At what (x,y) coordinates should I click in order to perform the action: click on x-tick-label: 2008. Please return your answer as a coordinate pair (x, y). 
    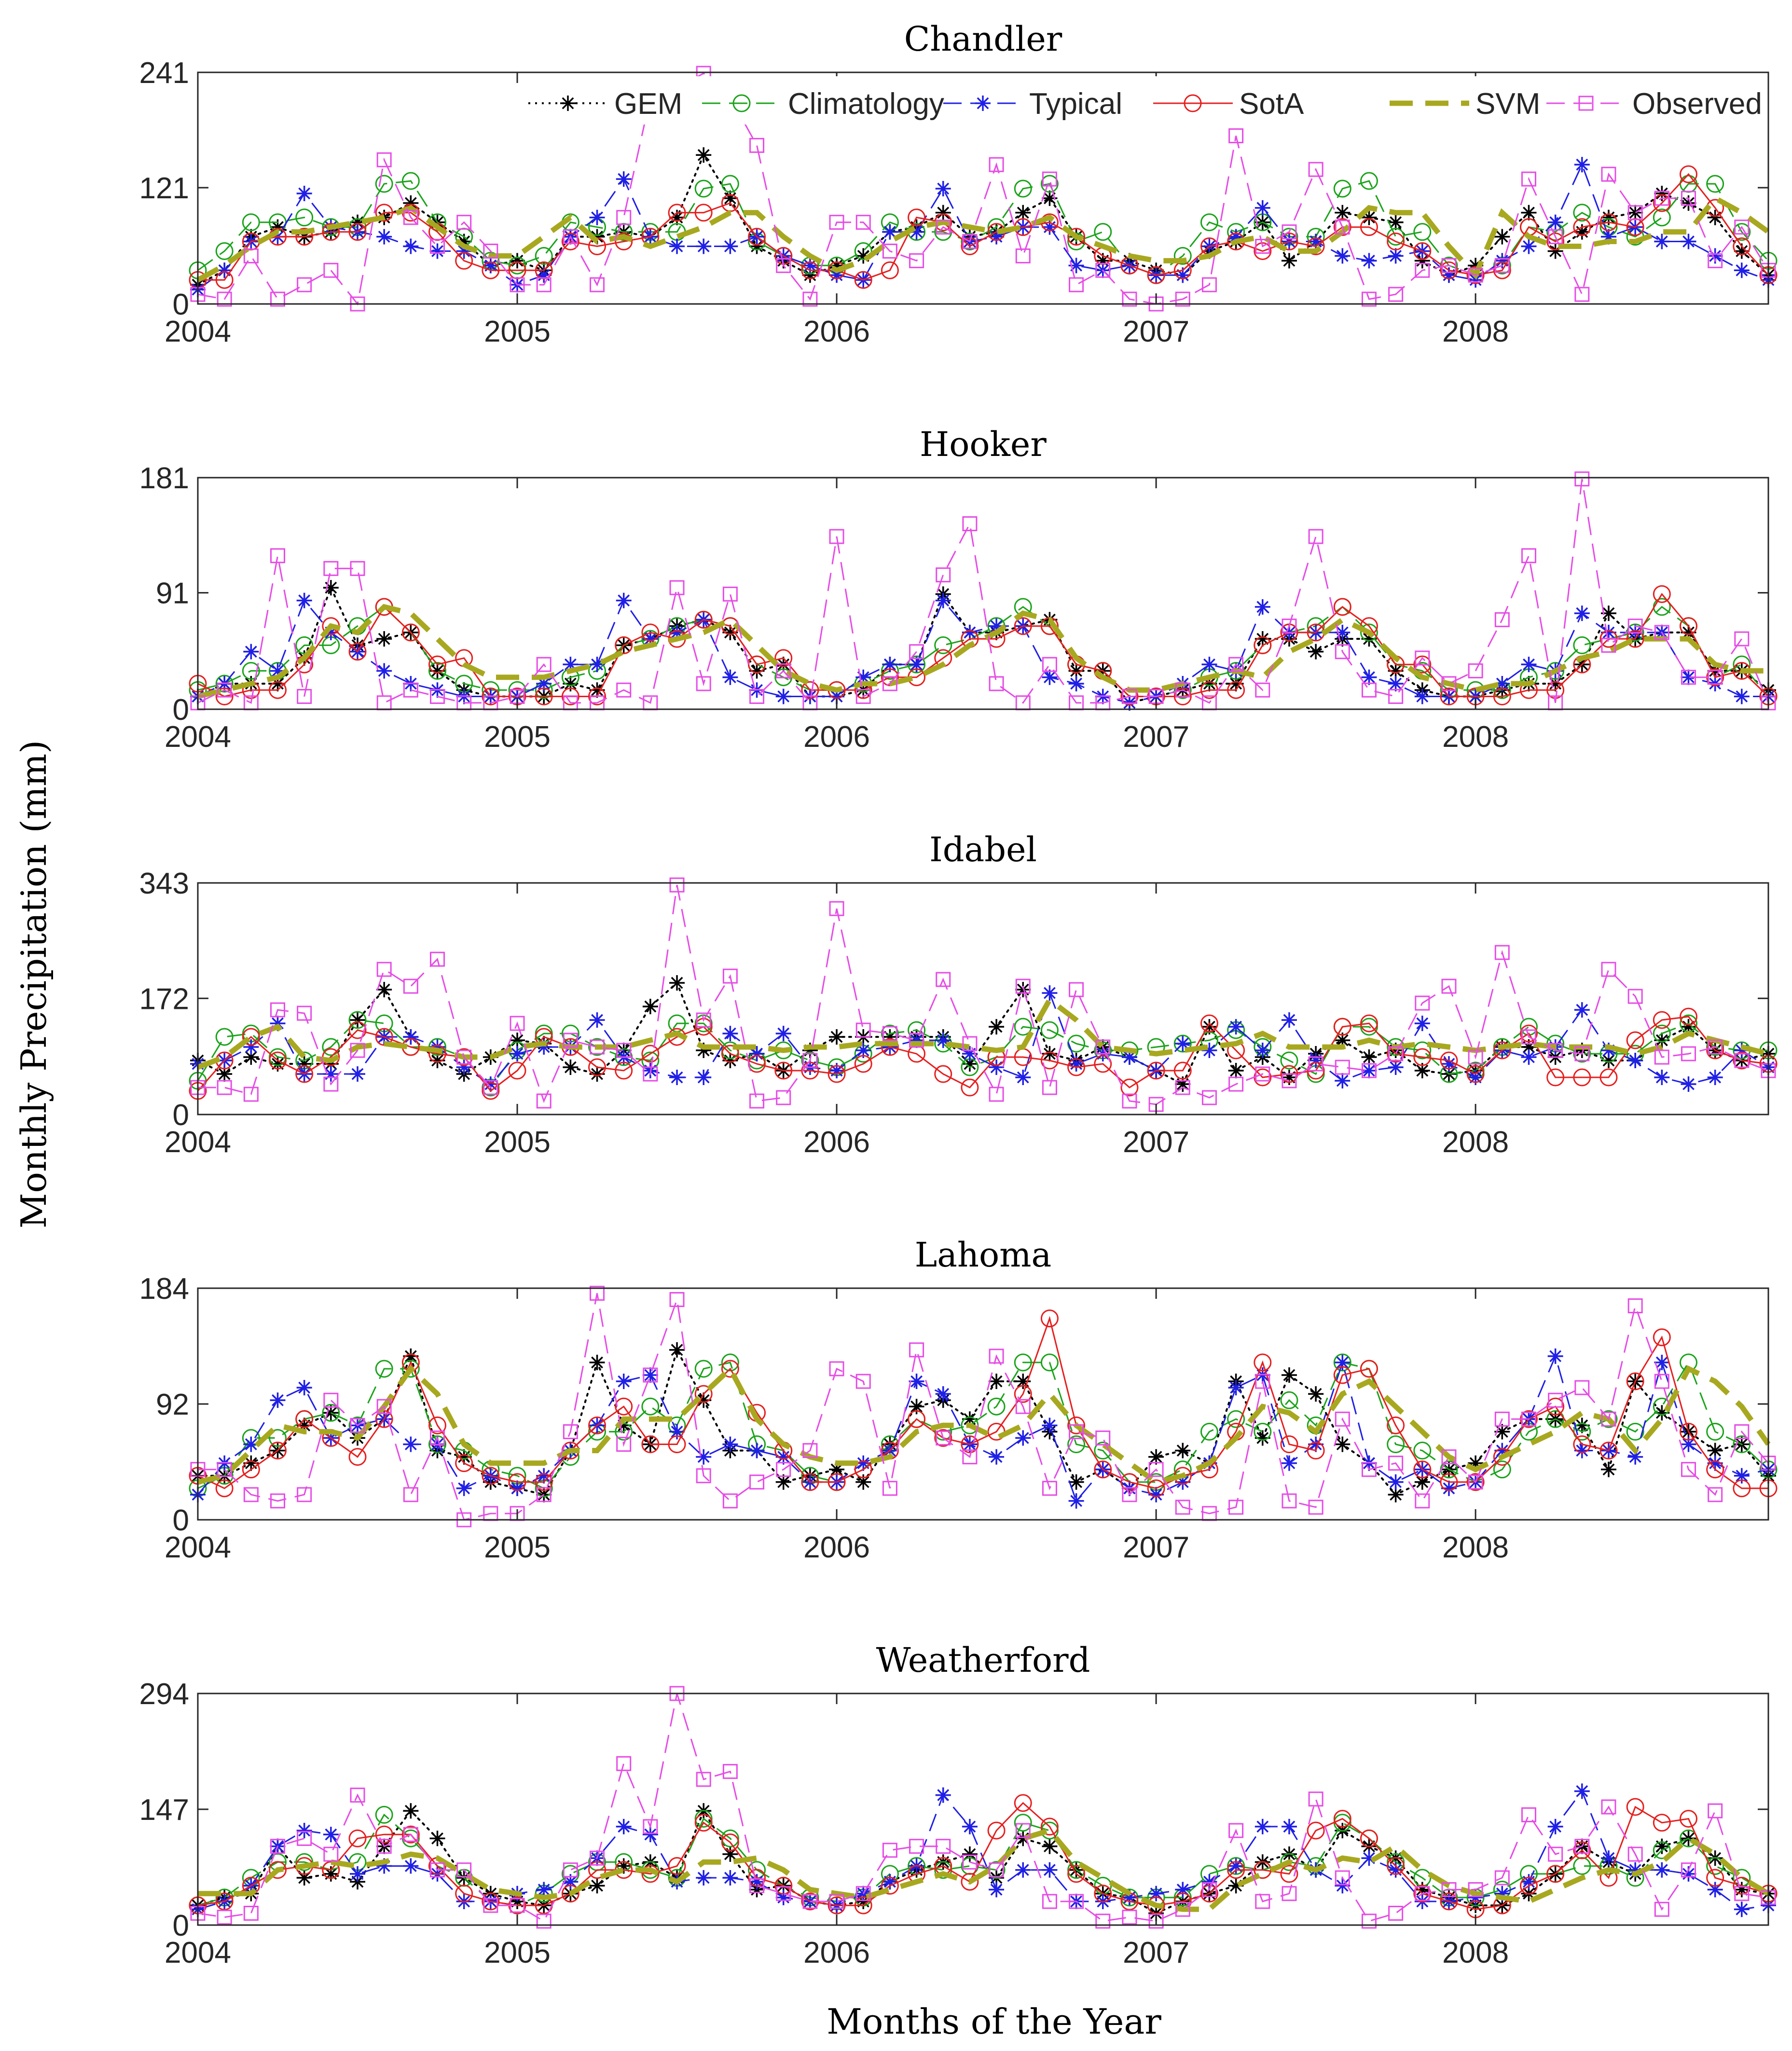
    Looking at the image, I should click on (1475, 737).